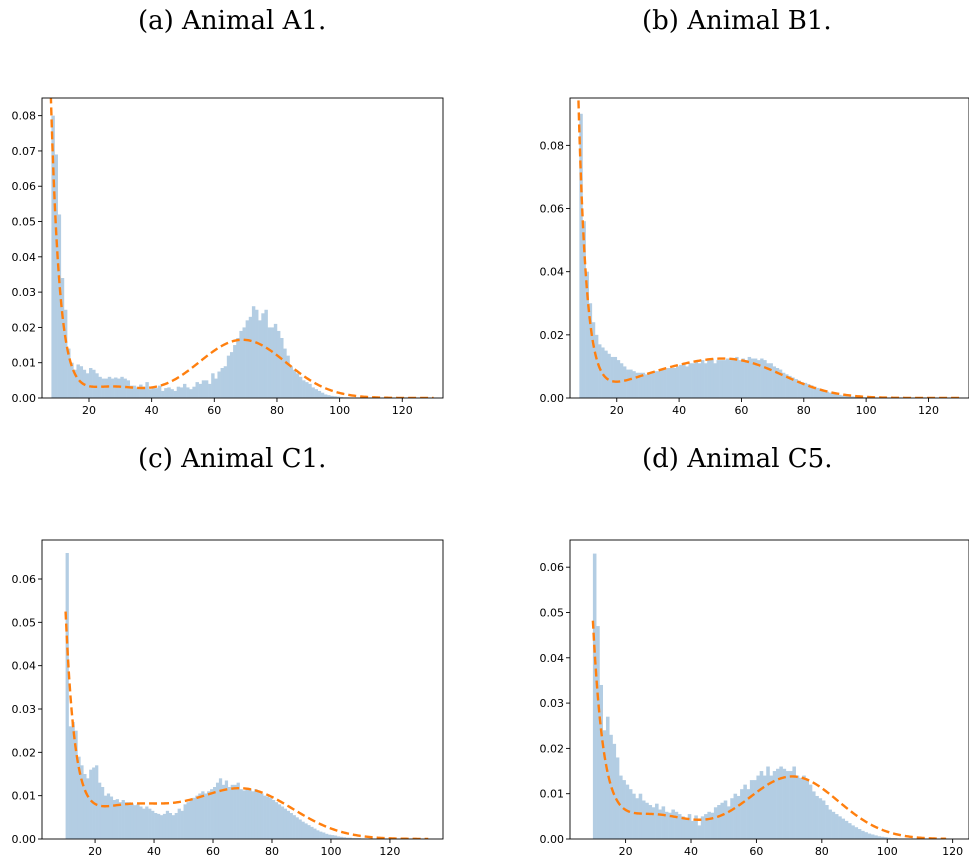 Image resolution: width=969 pixels, height=865 pixels. What do you see at coordinates (769, 696) in the screenshot?
I see `histogram-bars` at bounding box center [769, 696].